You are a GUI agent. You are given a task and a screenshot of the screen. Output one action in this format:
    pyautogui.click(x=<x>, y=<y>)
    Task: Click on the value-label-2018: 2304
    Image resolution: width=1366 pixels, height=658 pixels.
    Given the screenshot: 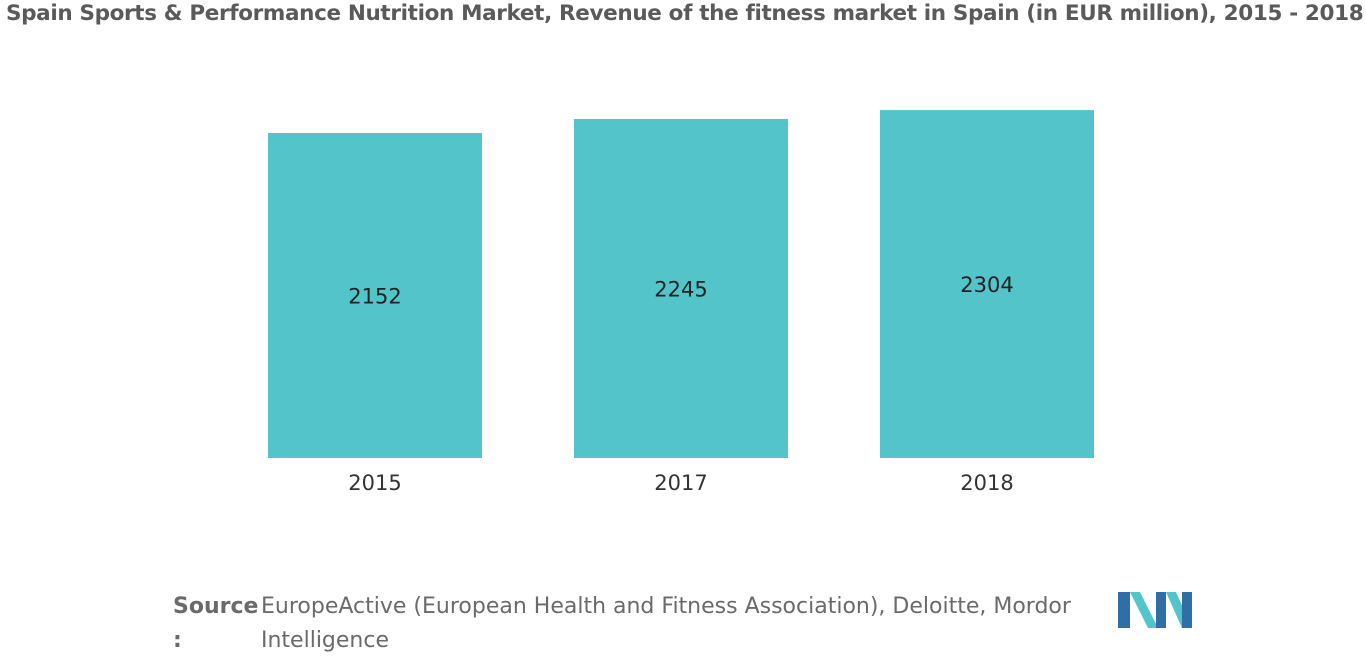 What is the action you would take?
    pyautogui.click(x=986, y=285)
    